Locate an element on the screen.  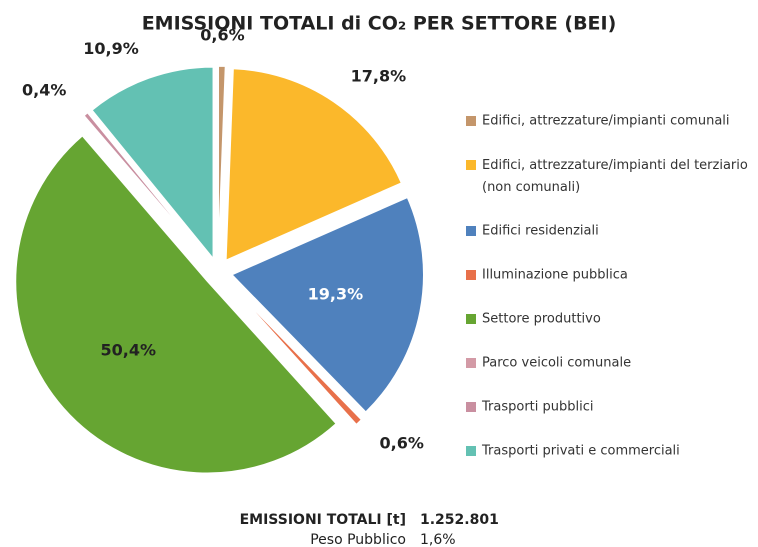
footer-value: 1.252.801 is located at coordinates (459, 520).